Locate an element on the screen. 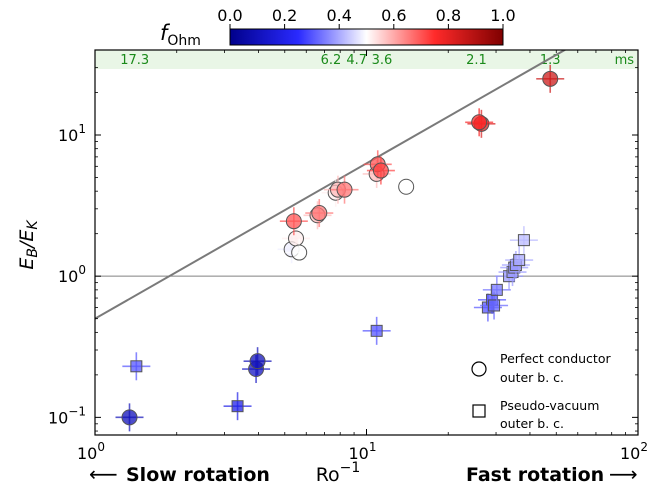  colorbar-label: fOhm is located at coordinates (180, 35).